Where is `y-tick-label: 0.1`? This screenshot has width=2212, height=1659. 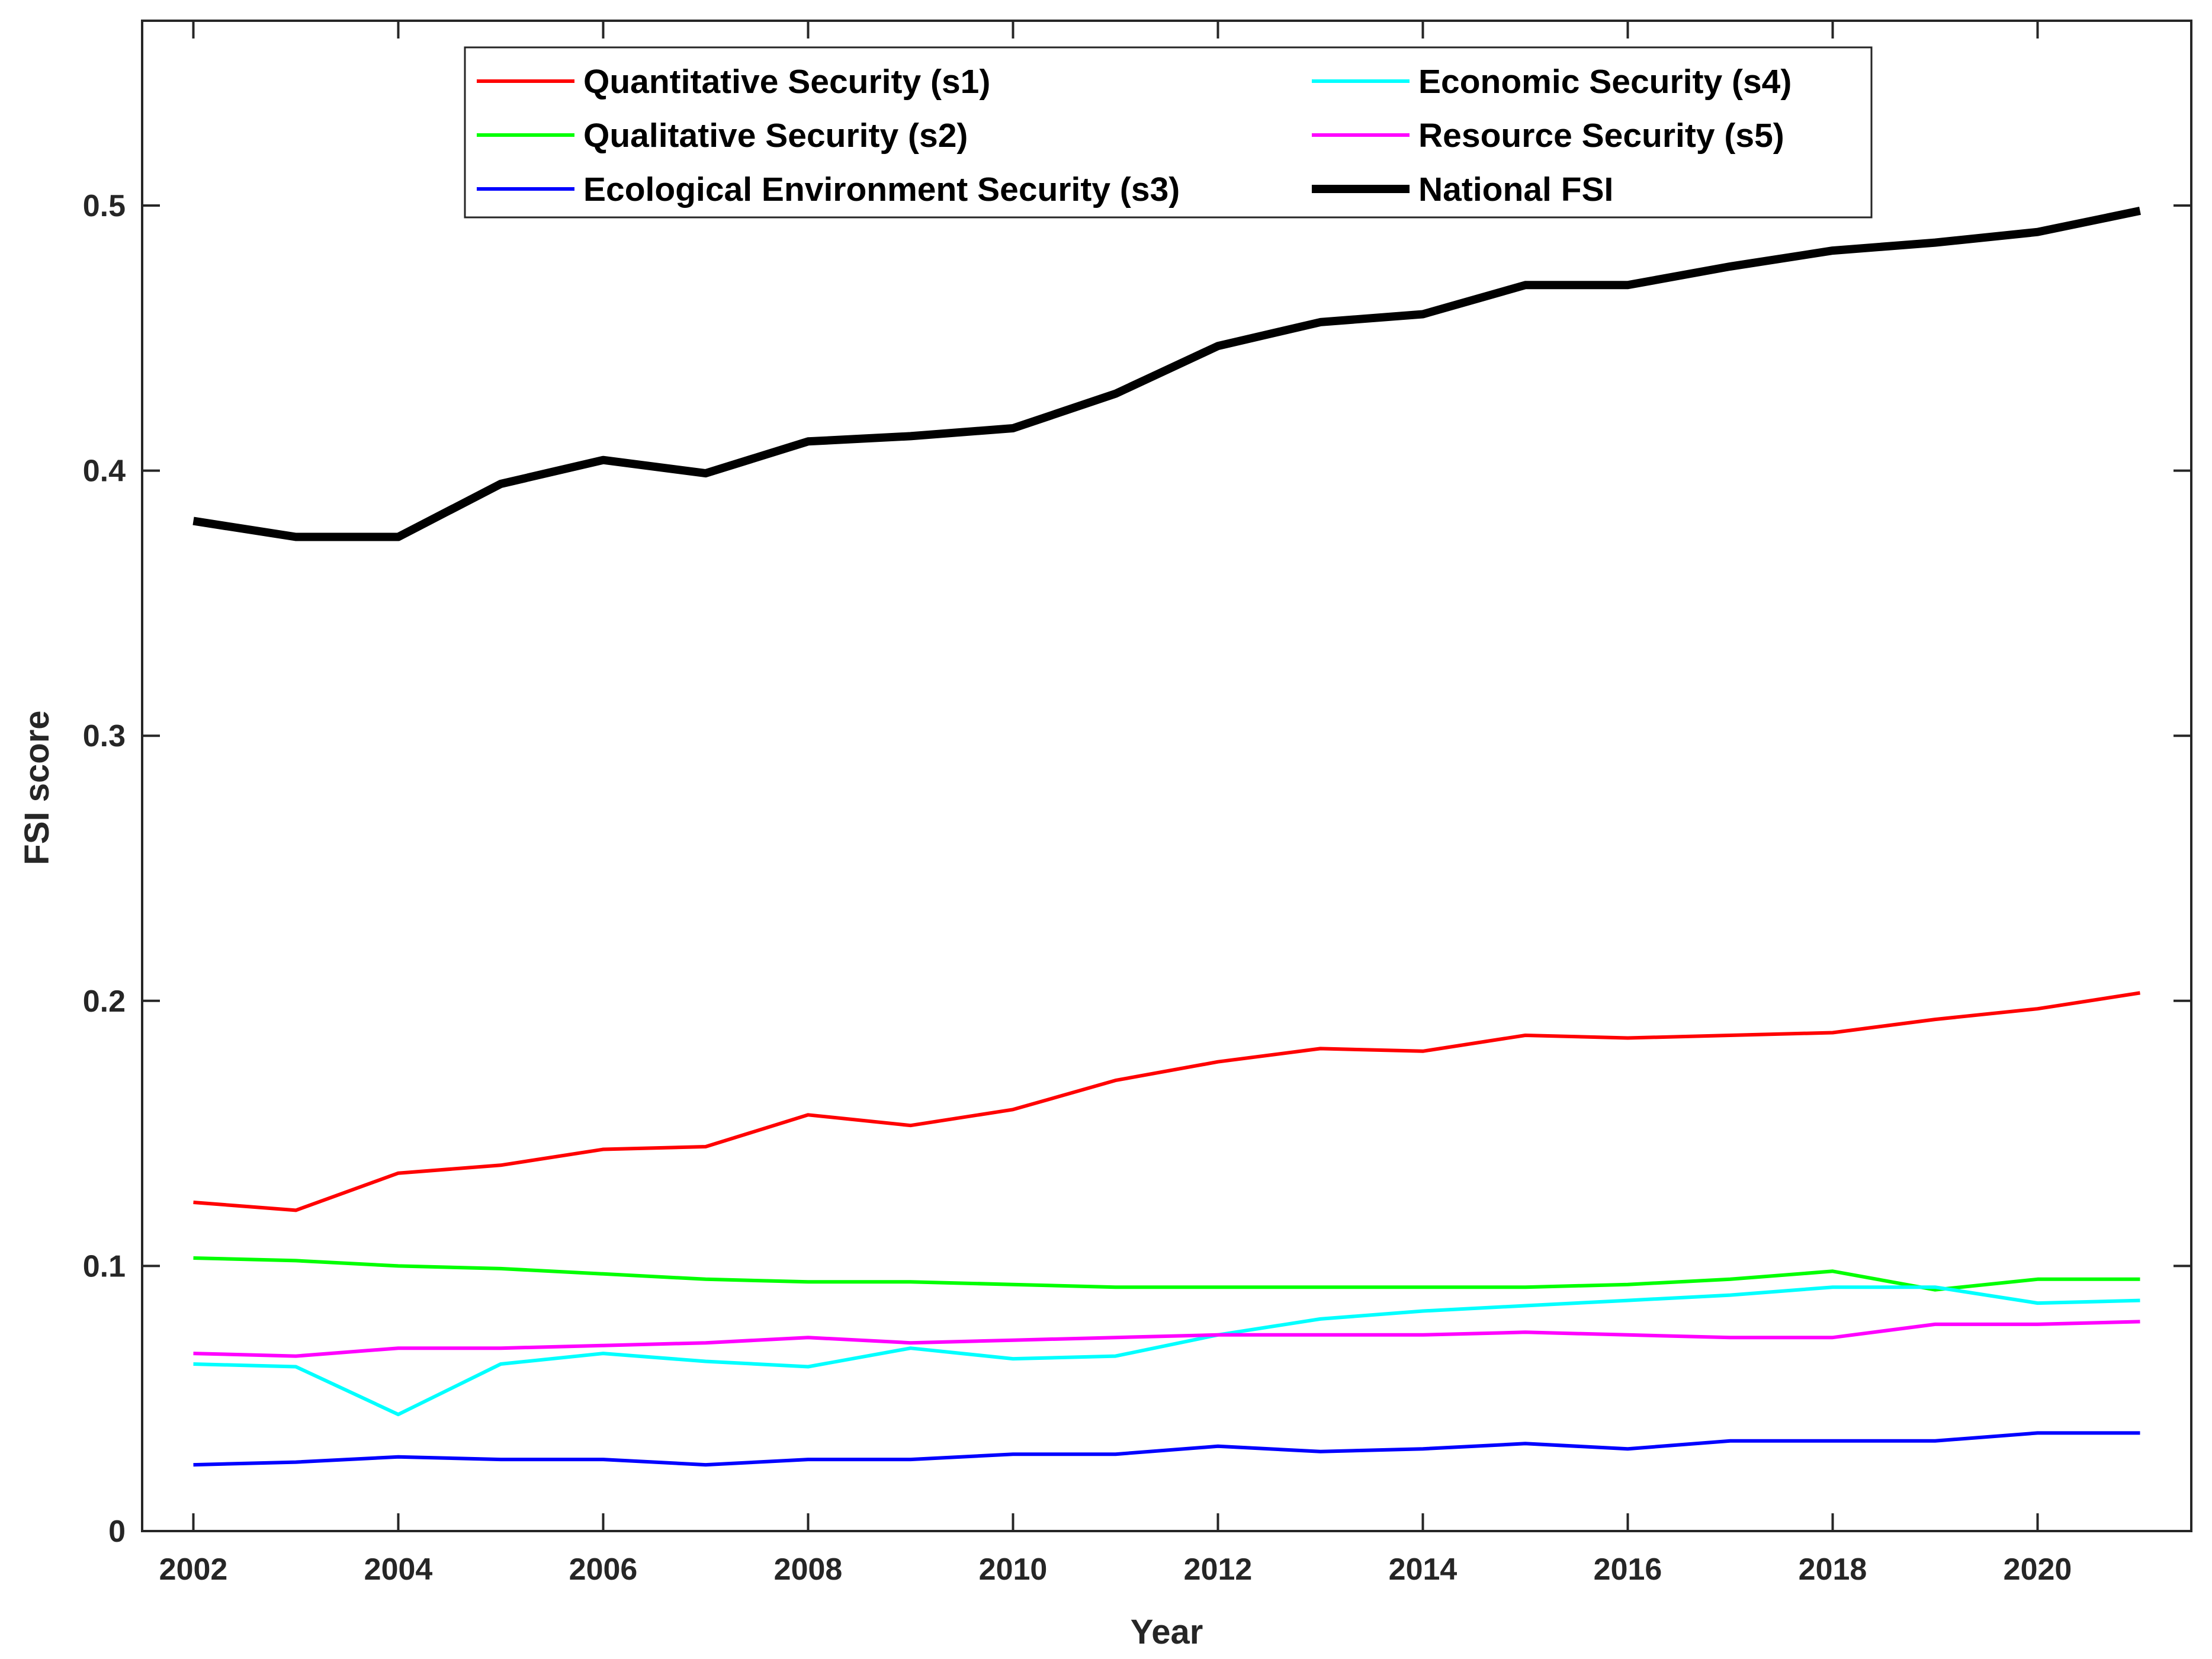 y-tick-label: 0.1 is located at coordinates (104, 1266).